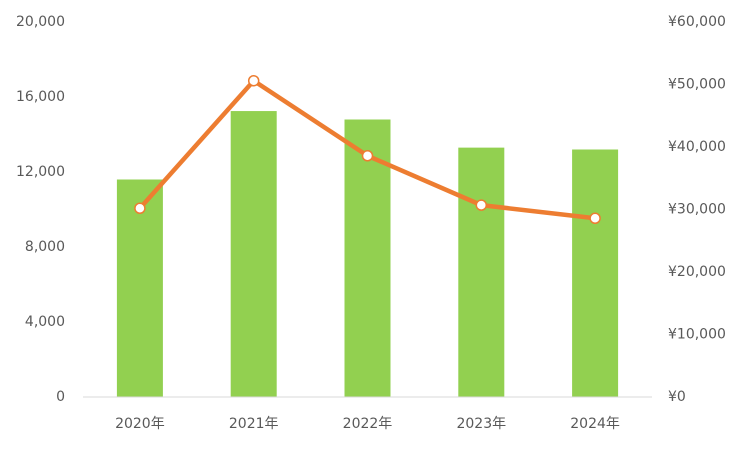 Image resolution: width=750 pixels, height=450 pixels. What do you see at coordinates (697, 85) in the screenshot?
I see `y2-tick-label: ¥50,000` at bounding box center [697, 85].